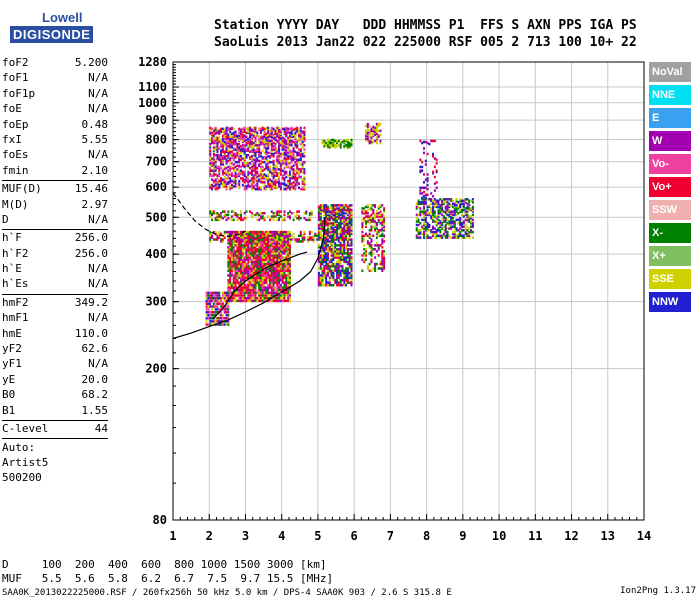 This screenshot has height=600, width=700. I want to click on y-tick-label: 400, so click(156, 254).